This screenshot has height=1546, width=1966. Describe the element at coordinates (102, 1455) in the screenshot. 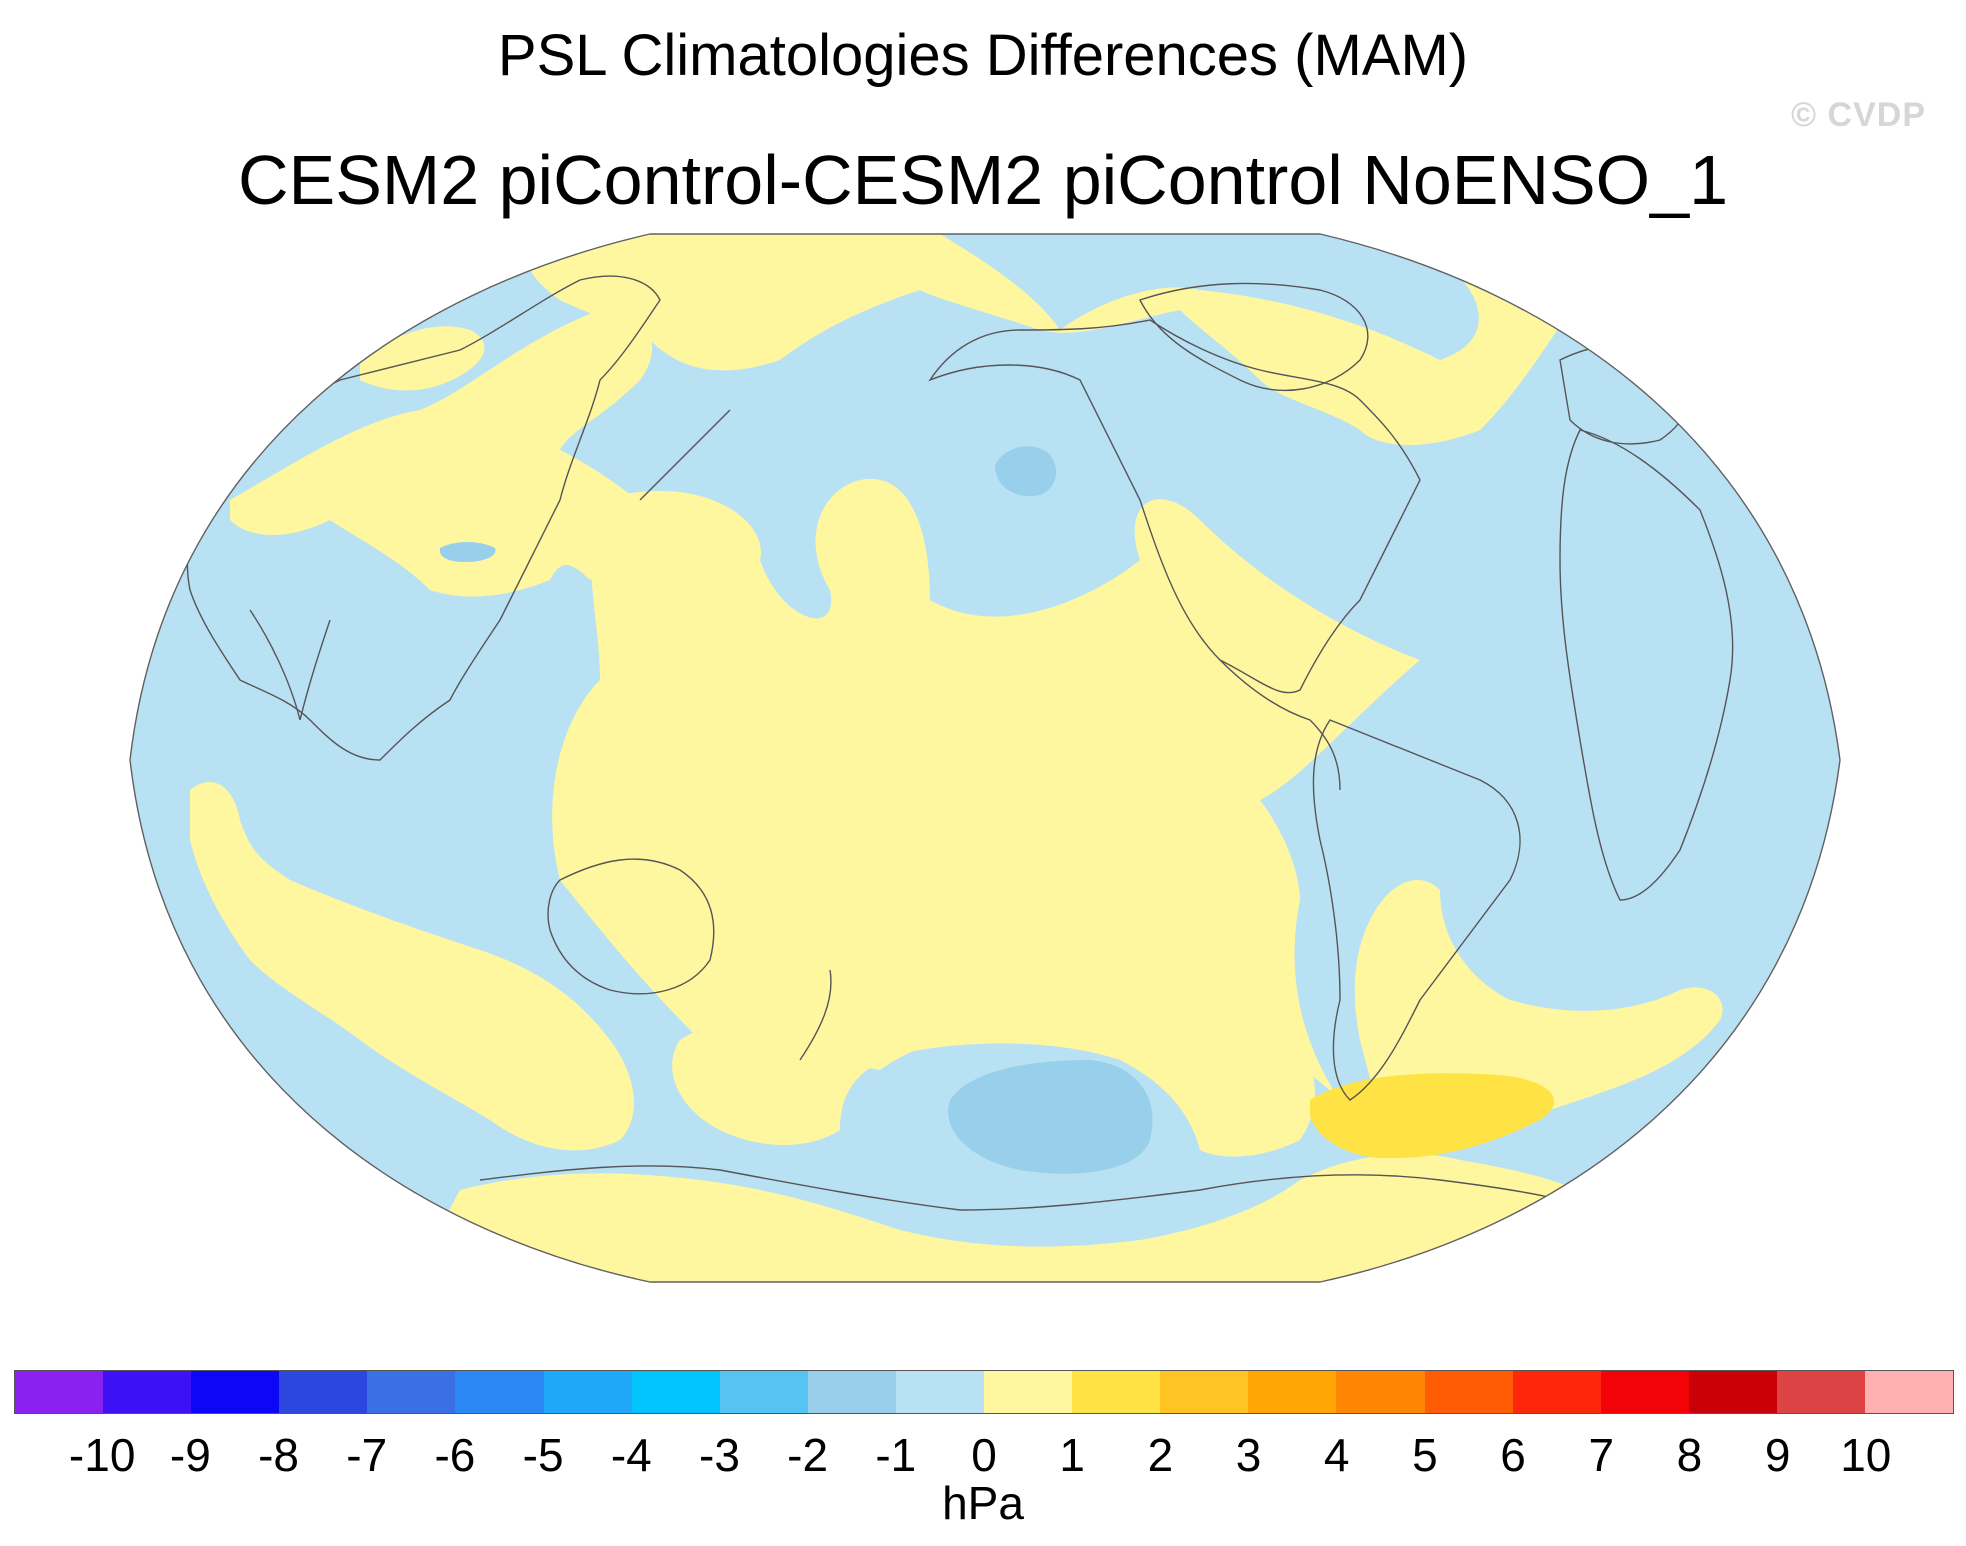

I see `colorbar-tick-label: -10` at that location.